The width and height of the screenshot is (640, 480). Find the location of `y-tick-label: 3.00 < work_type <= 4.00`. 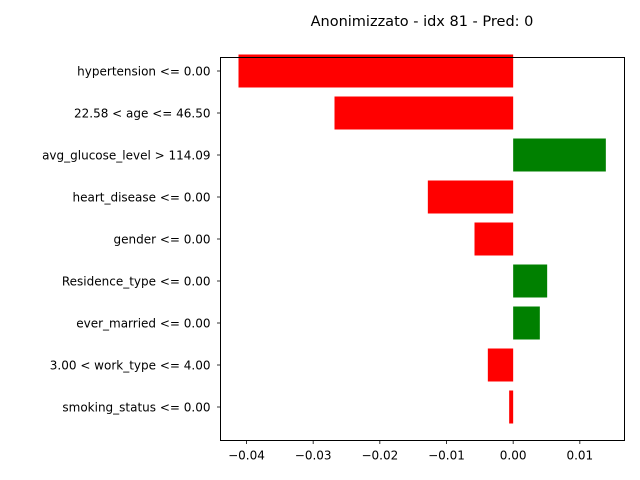

y-tick-label: 3.00 < work_type <= 4.00 is located at coordinates (130, 366).